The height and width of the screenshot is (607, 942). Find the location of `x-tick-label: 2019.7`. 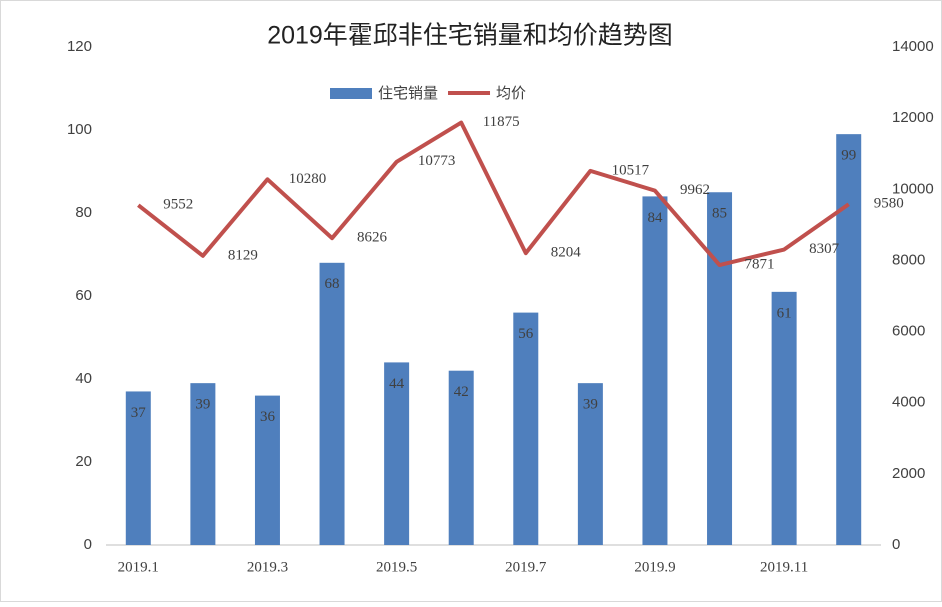

x-tick-label: 2019.7 is located at coordinates (526, 567).